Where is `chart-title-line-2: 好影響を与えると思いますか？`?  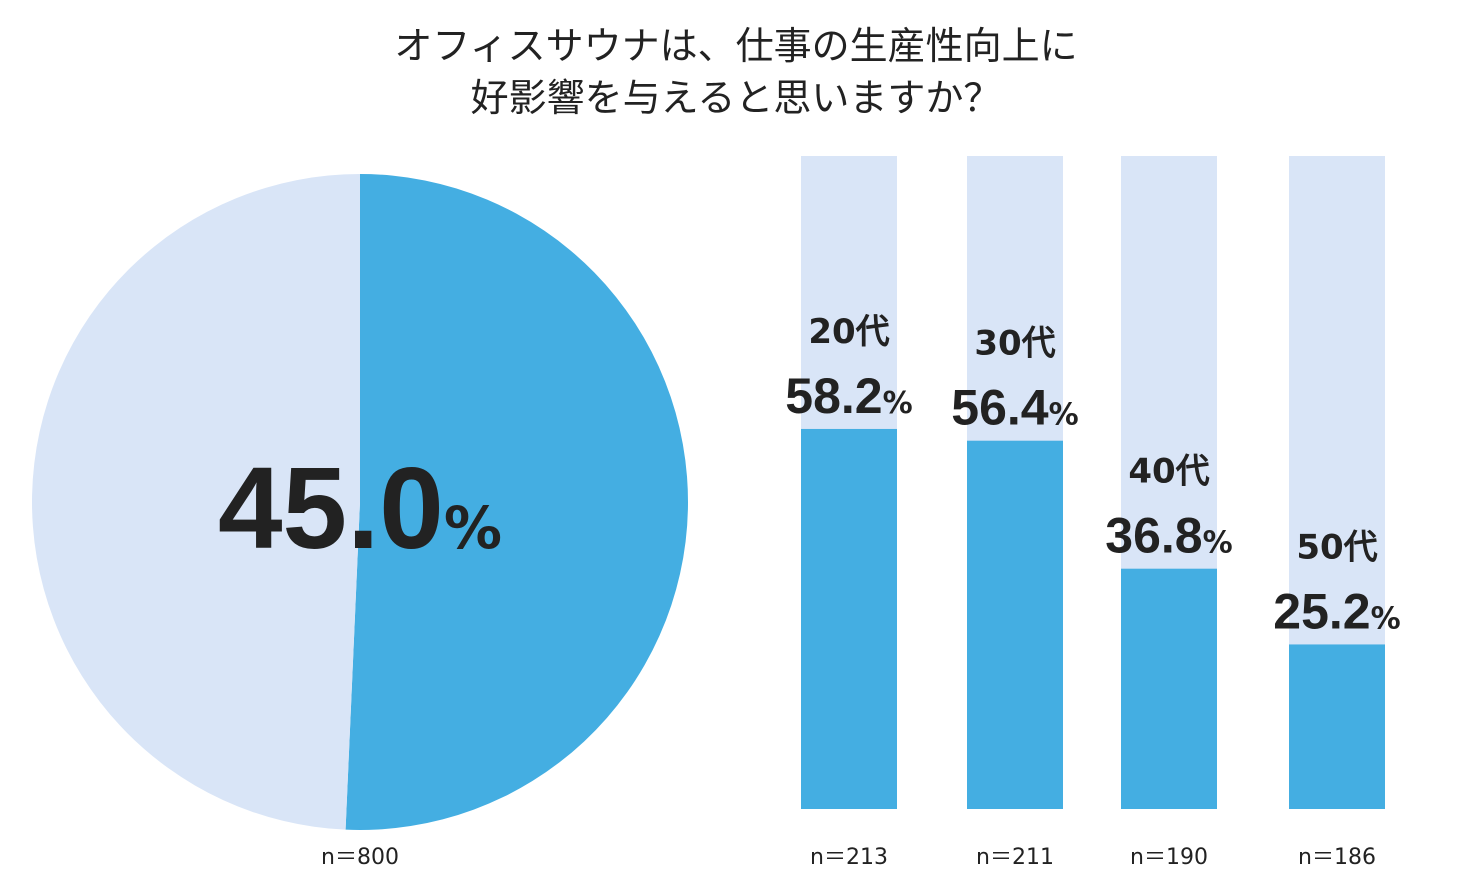 chart-title-line-2: 好影響を与えると思いますか？ is located at coordinates (736, 98).